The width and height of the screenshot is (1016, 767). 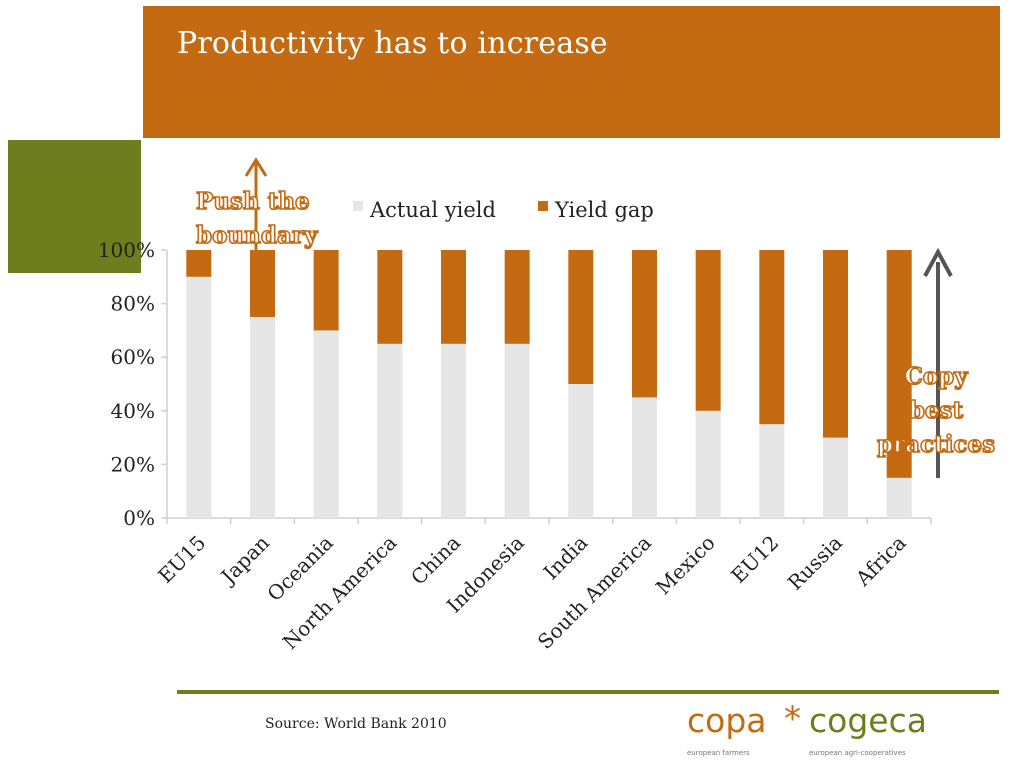 I want to click on x-category-label: Japan, so click(x=244, y=559).